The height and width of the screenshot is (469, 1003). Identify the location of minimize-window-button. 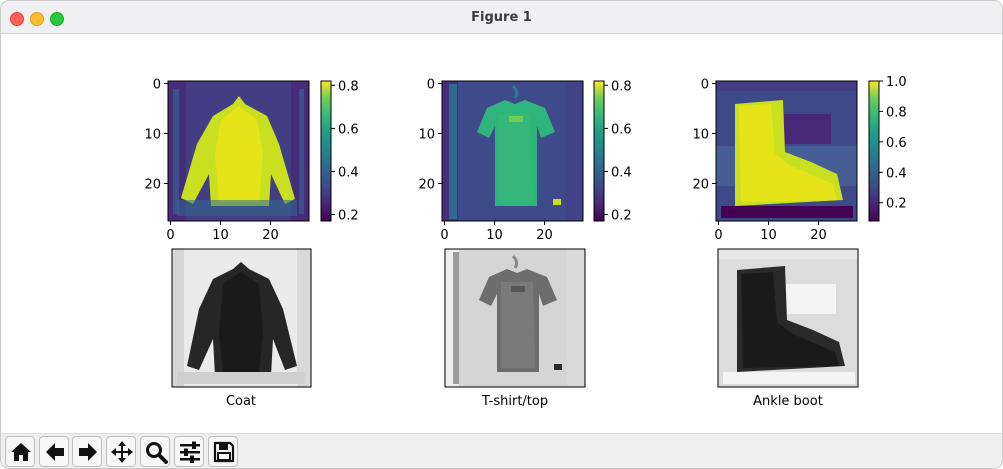
(37, 19).